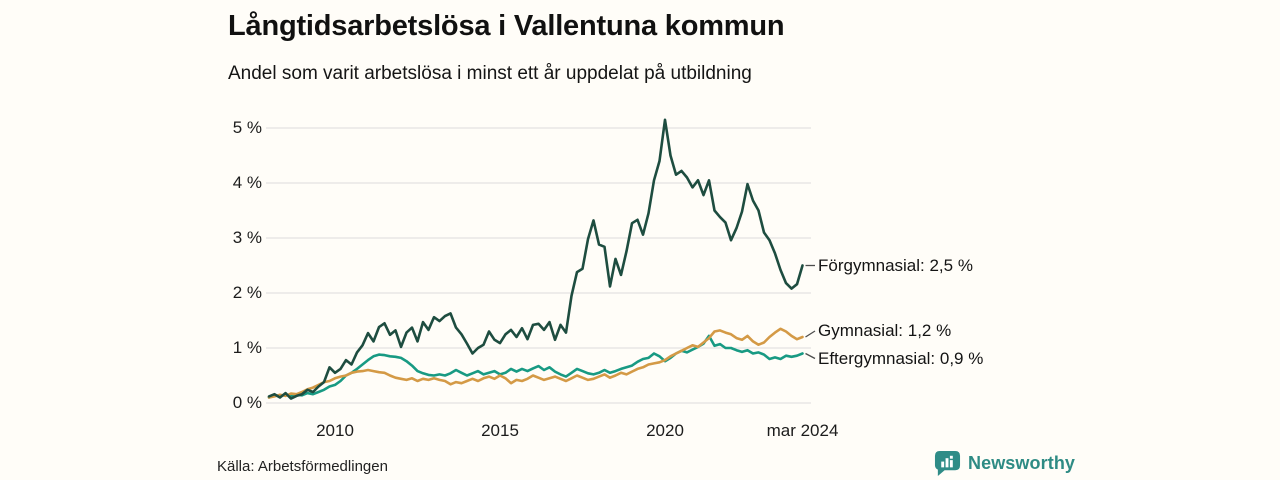 Image resolution: width=1280 pixels, height=480 pixels. What do you see at coordinates (901, 358) in the screenshot?
I see `series-label-eftergymnasial: Eftergymnasial: 0,9 %` at bounding box center [901, 358].